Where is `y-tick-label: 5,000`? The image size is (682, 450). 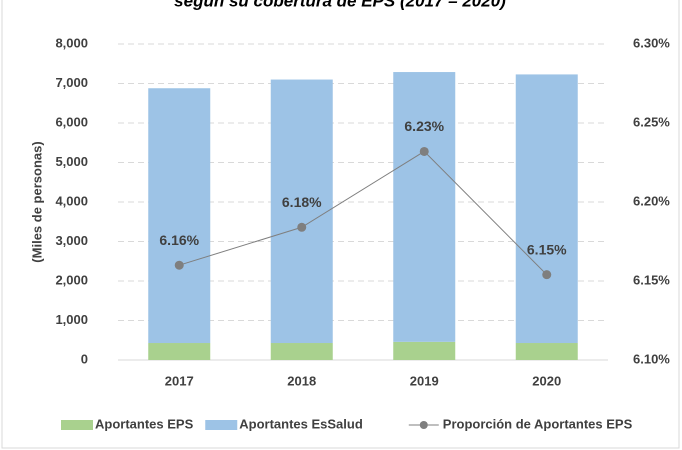 y-tick-label: 5,000 is located at coordinates (71, 161).